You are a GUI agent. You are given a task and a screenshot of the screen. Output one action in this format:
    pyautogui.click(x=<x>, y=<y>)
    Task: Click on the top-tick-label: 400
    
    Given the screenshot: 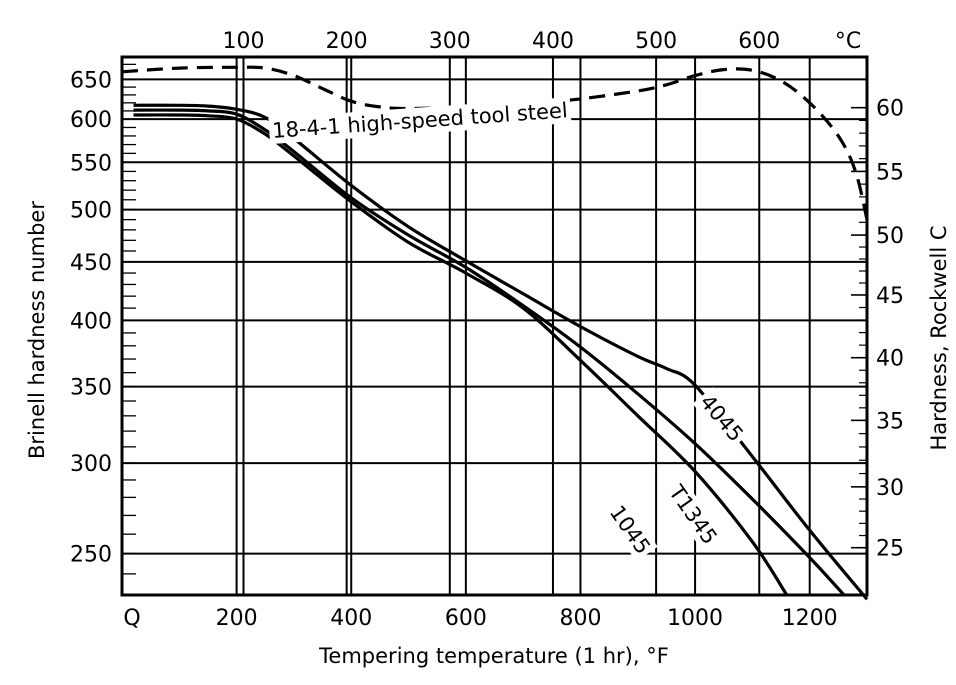 What is the action you would take?
    pyautogui.click(x=553, y=41)
    